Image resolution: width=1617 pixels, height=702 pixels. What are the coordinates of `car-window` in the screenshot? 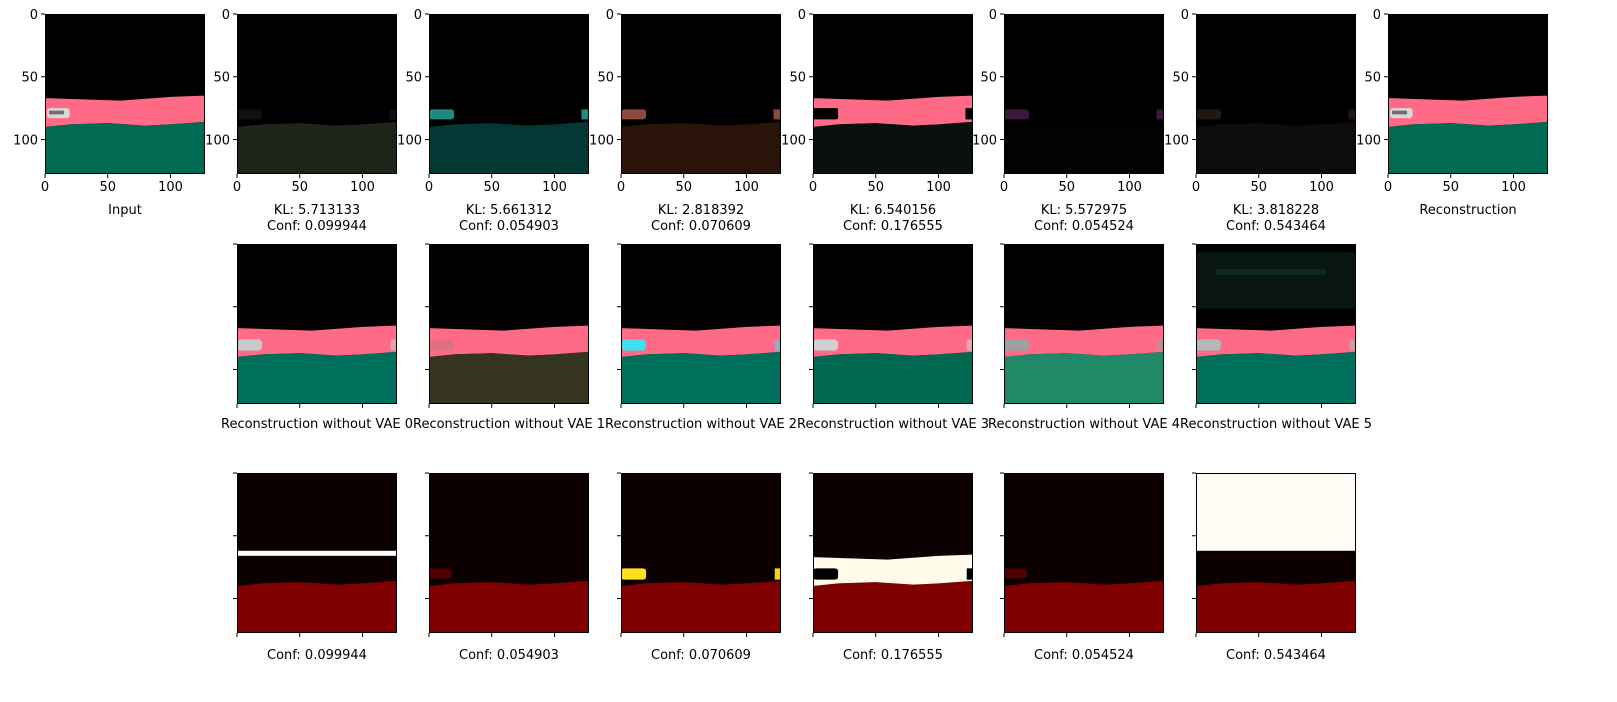 It's located at (1400, 112).